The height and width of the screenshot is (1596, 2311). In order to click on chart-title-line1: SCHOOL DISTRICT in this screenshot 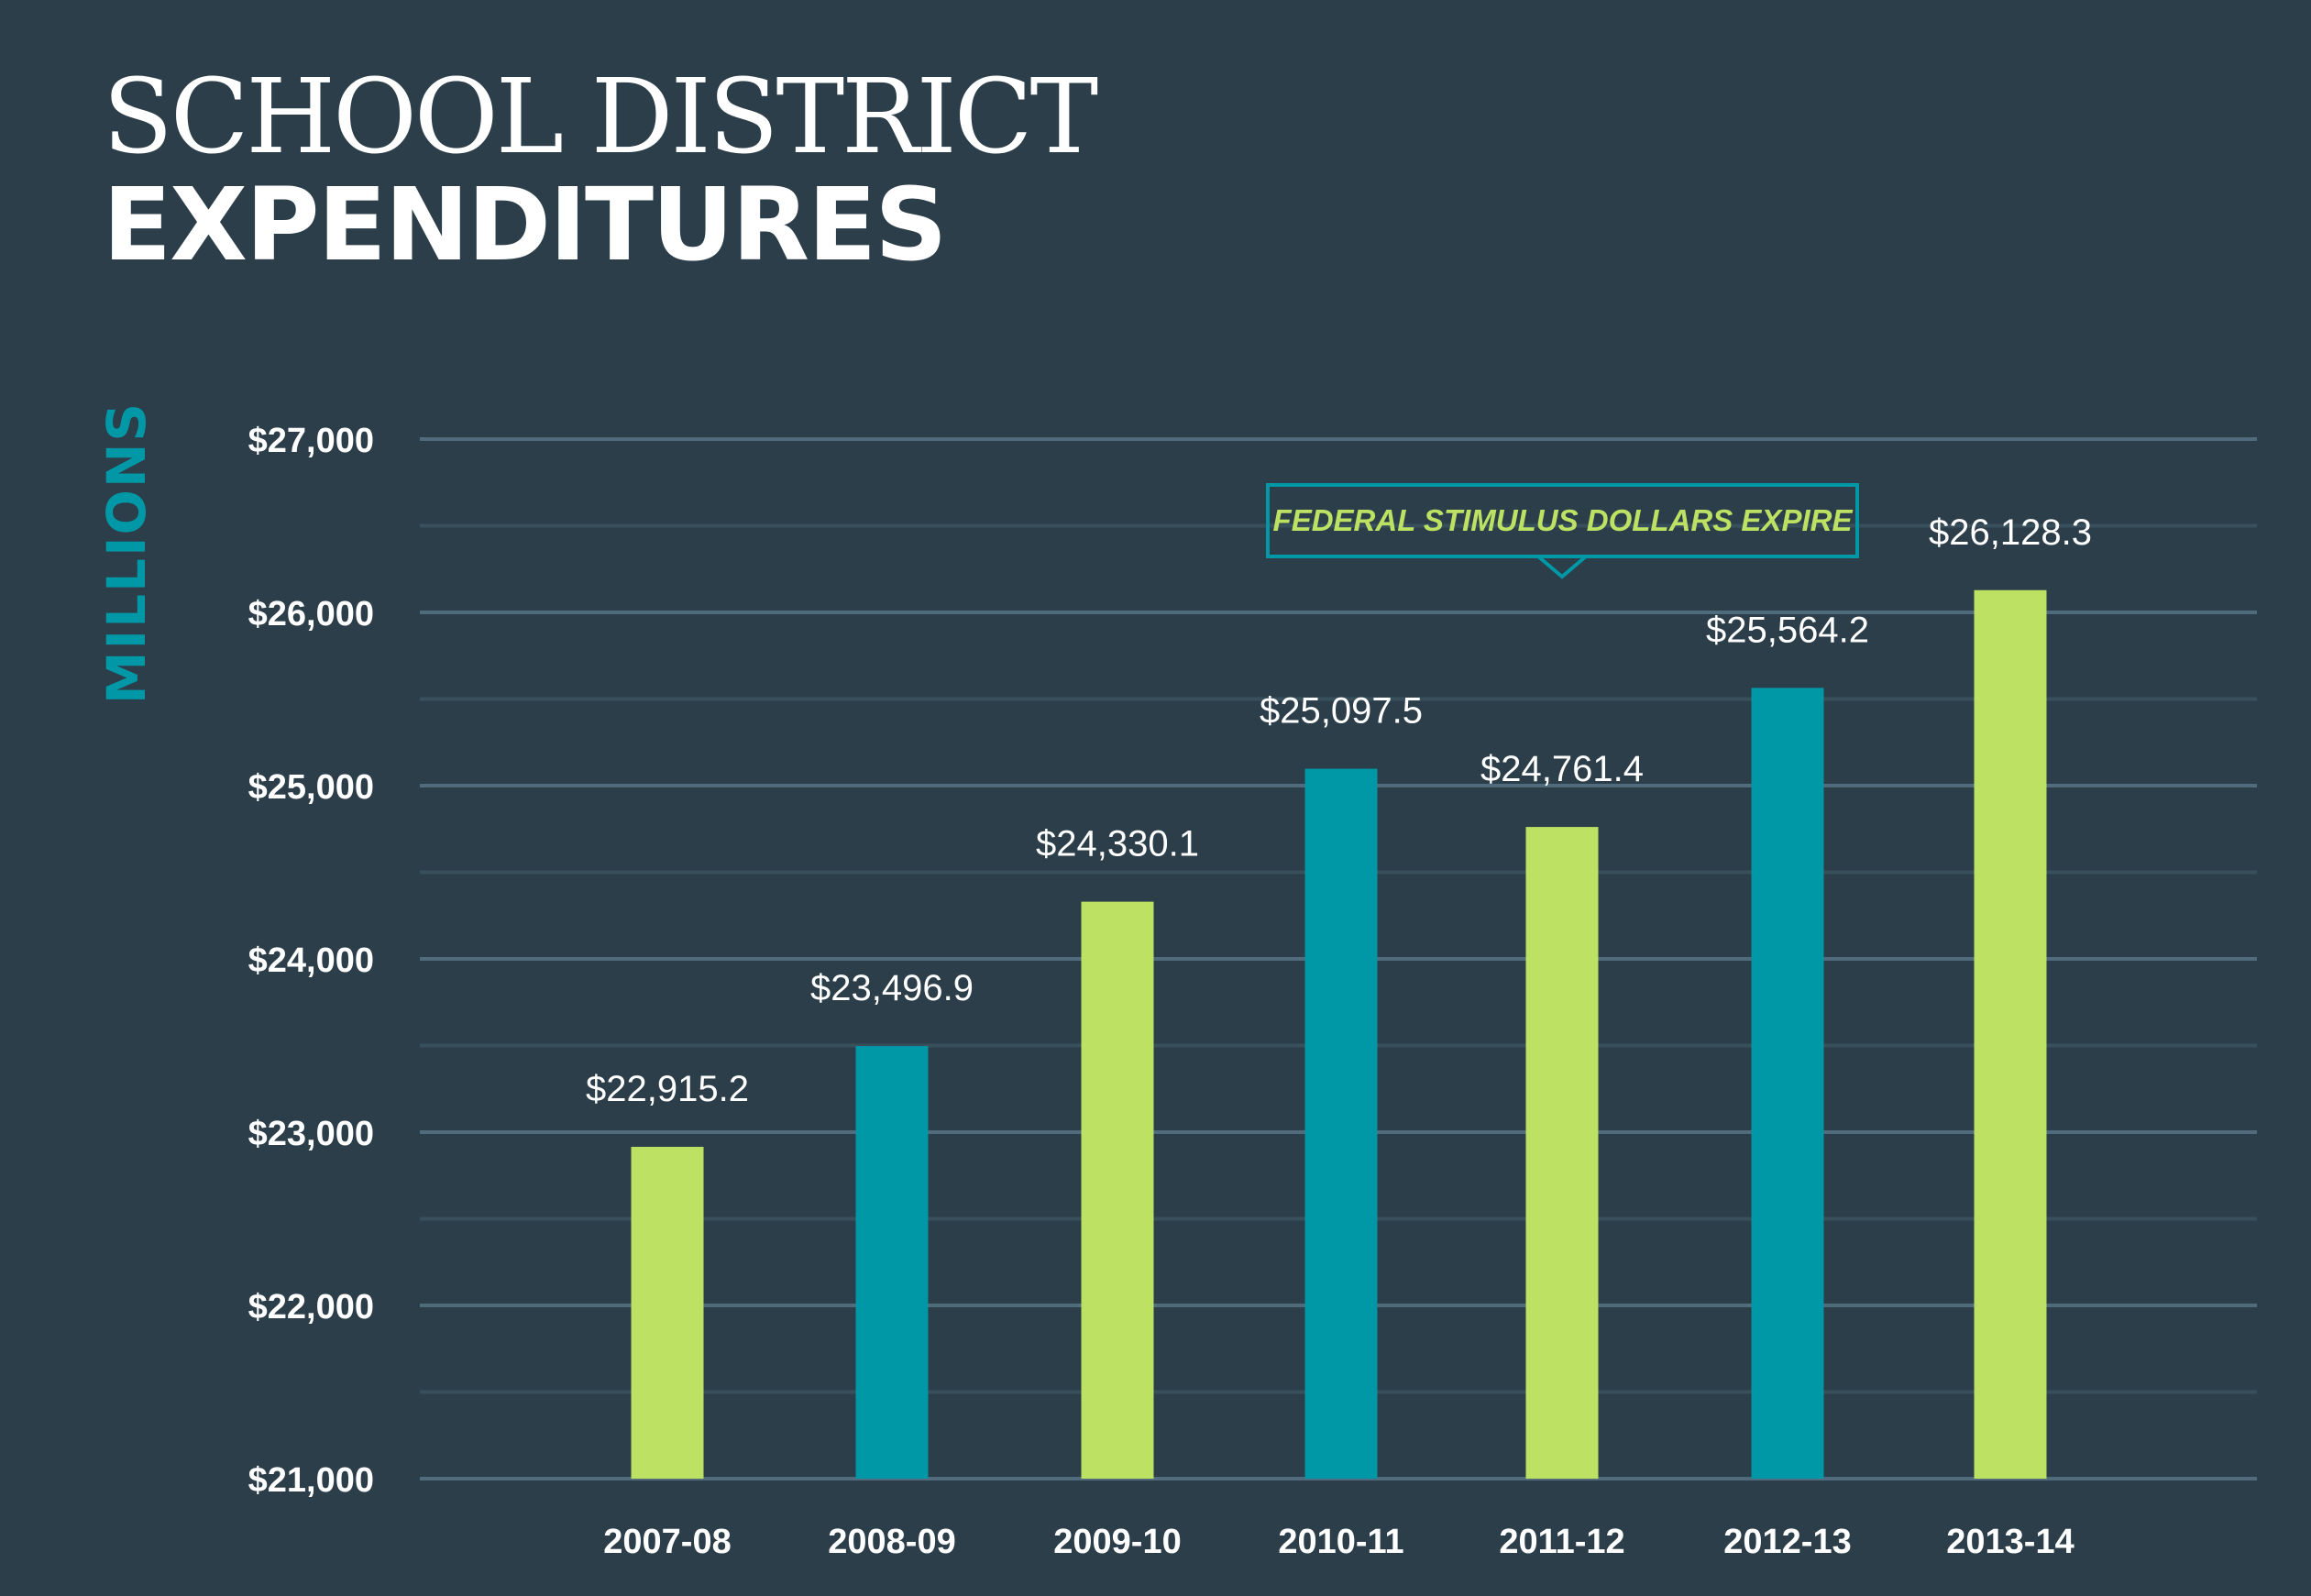, I will do `click(600, 118)`.